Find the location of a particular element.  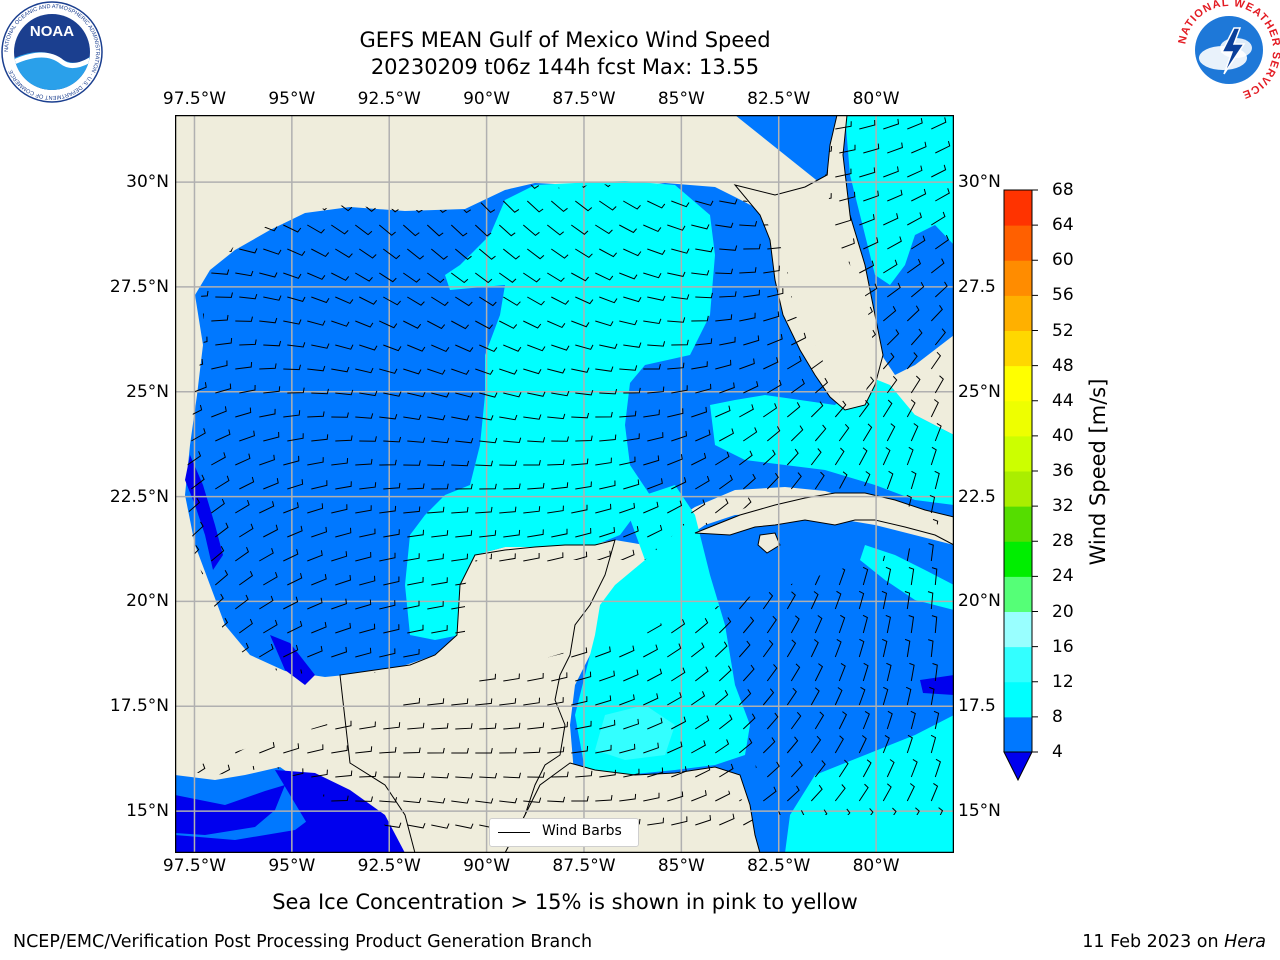

cuba-land is located at coordinates (824, 519).